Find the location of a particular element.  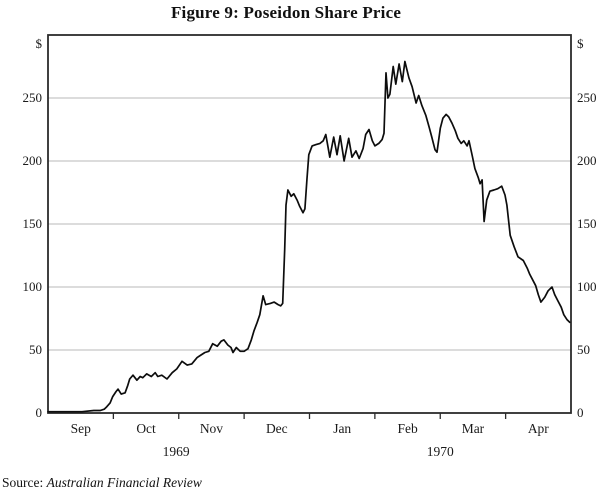

year-label-1970: 1970 is located at coordinates (440, 451).